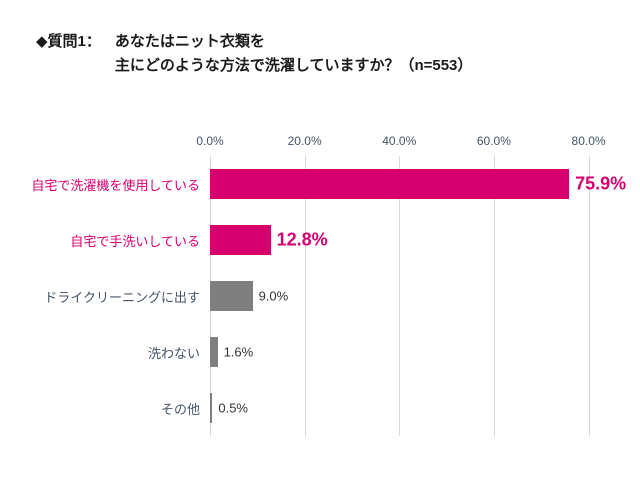  What do you see at coordinates (210, 141) in the screenshot?
I see `x-tick-label: 0.0%` at bounding box center [210, 141].